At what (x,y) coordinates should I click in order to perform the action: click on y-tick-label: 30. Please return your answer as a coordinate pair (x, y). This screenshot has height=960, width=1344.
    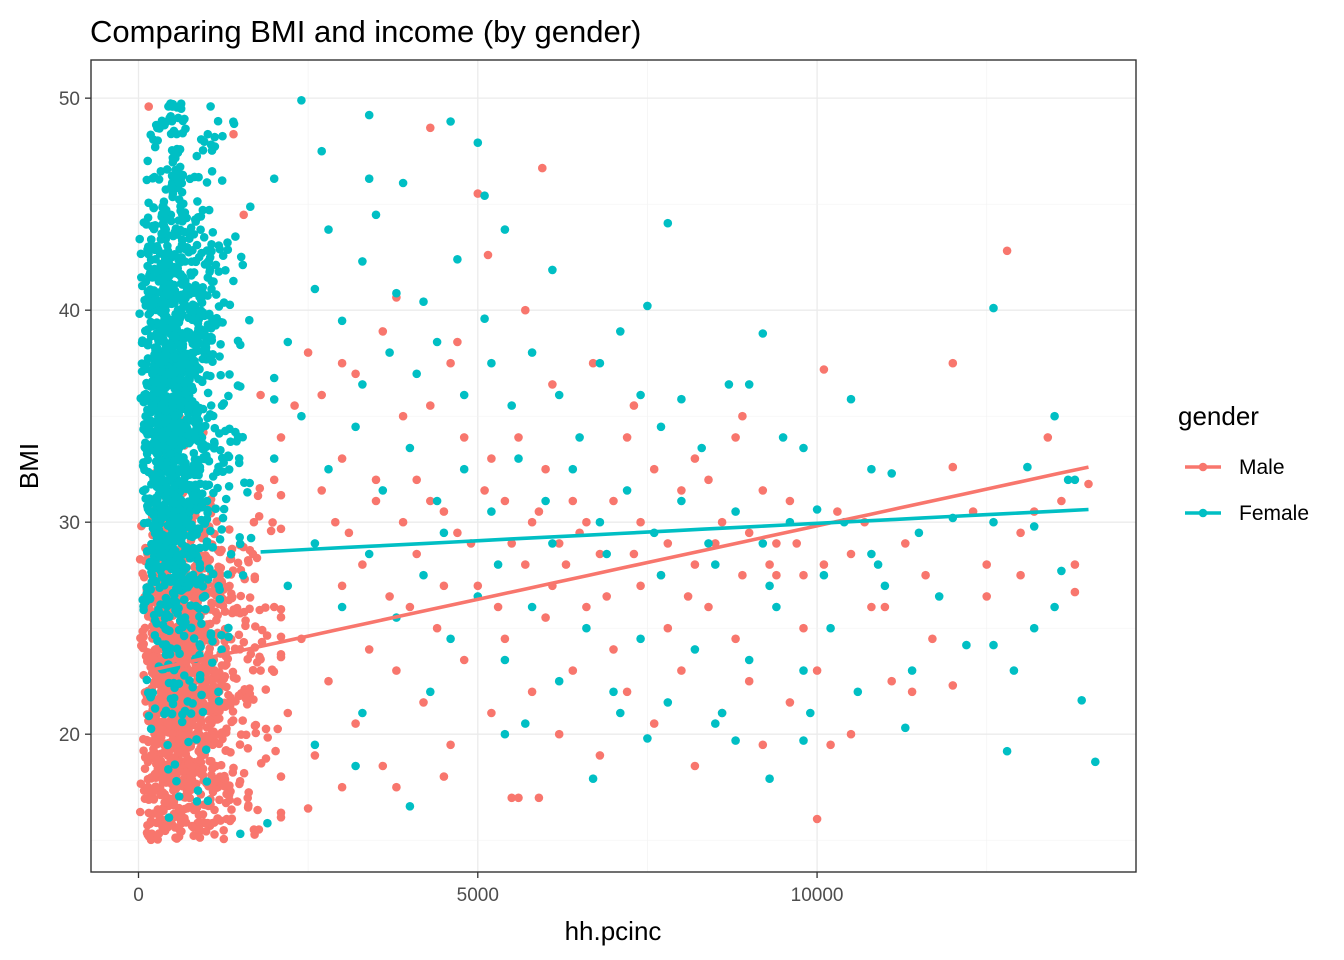
    Looking at the image, I should click on (69, 523).